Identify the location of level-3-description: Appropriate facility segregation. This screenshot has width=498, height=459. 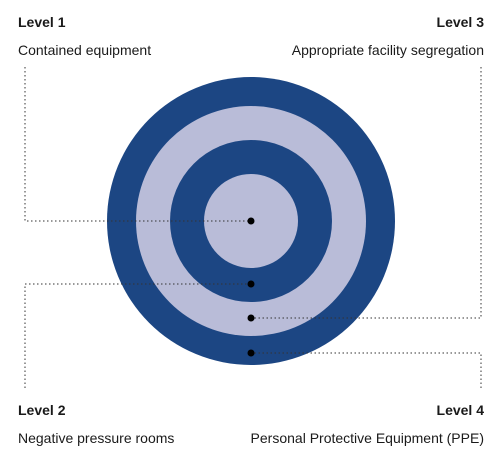
(387, 50).